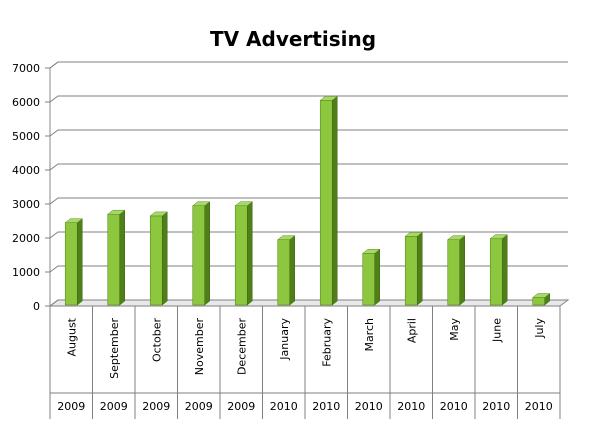  What do you see at coordinates (284, 339) in the screenshot?
I see `x-tick-label: January` at bounding box center [284, 339].